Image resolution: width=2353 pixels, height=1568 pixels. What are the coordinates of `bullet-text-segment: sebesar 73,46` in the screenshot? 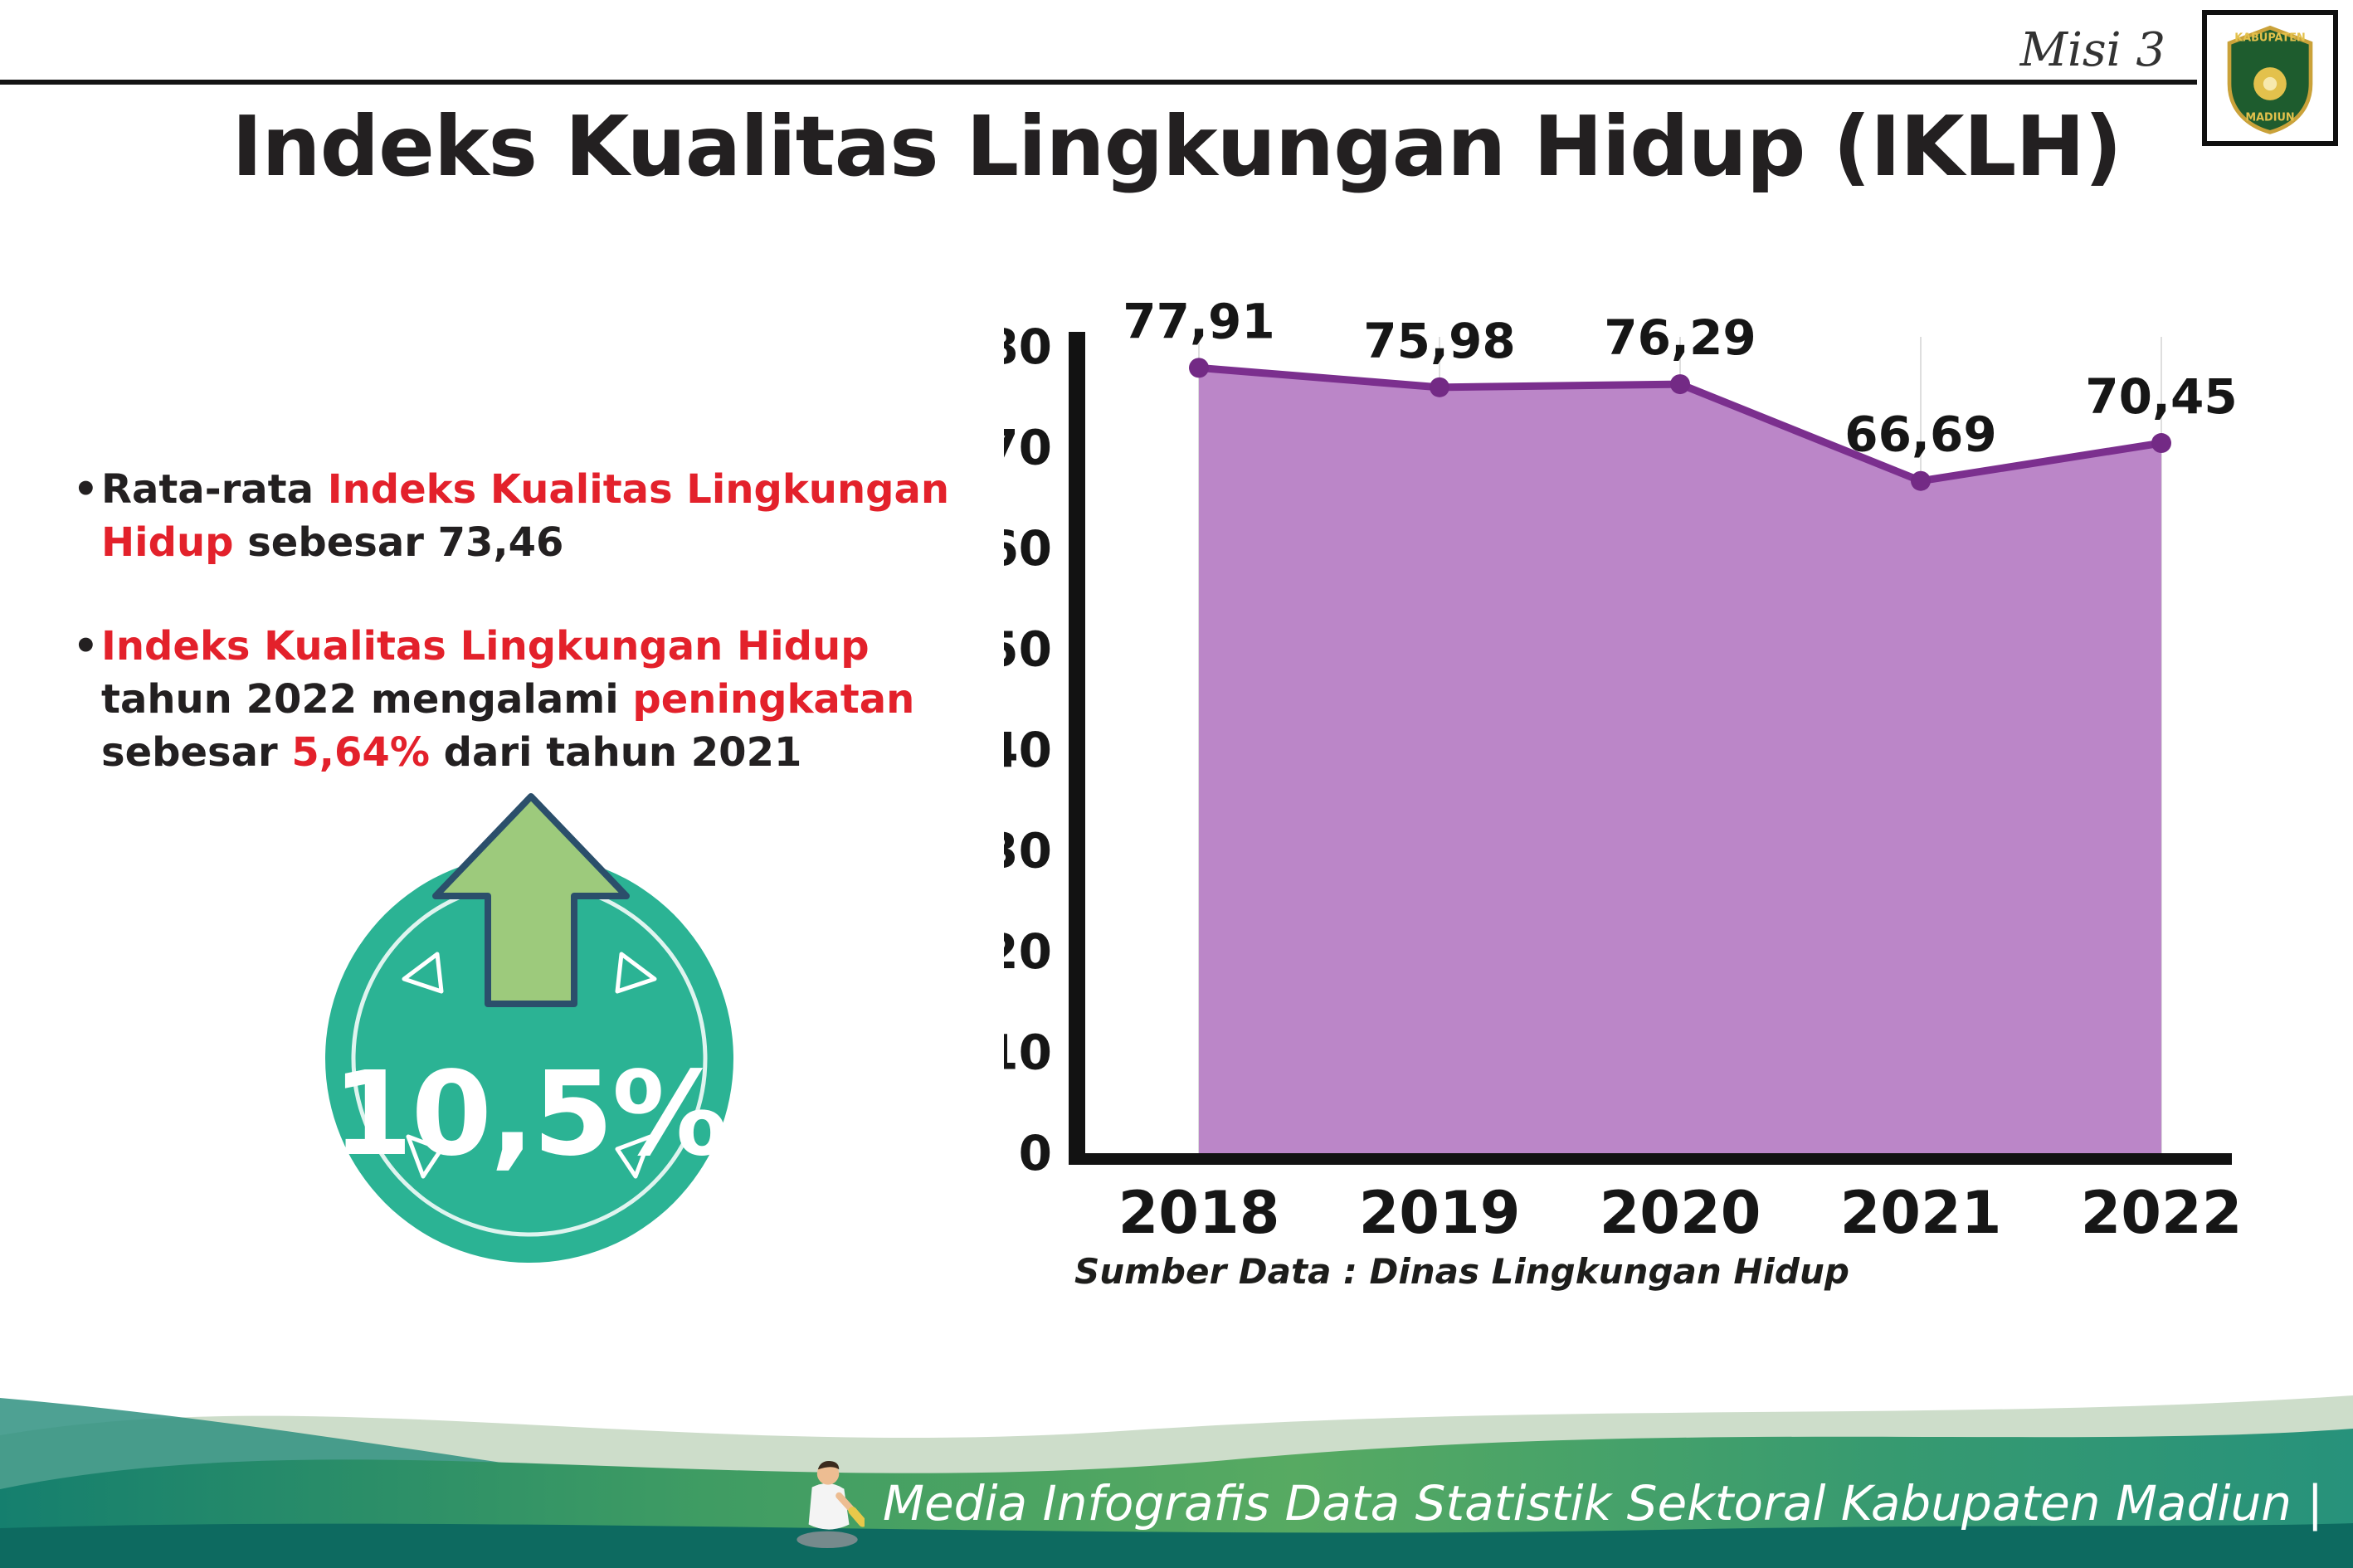 It's located at (398, 543).